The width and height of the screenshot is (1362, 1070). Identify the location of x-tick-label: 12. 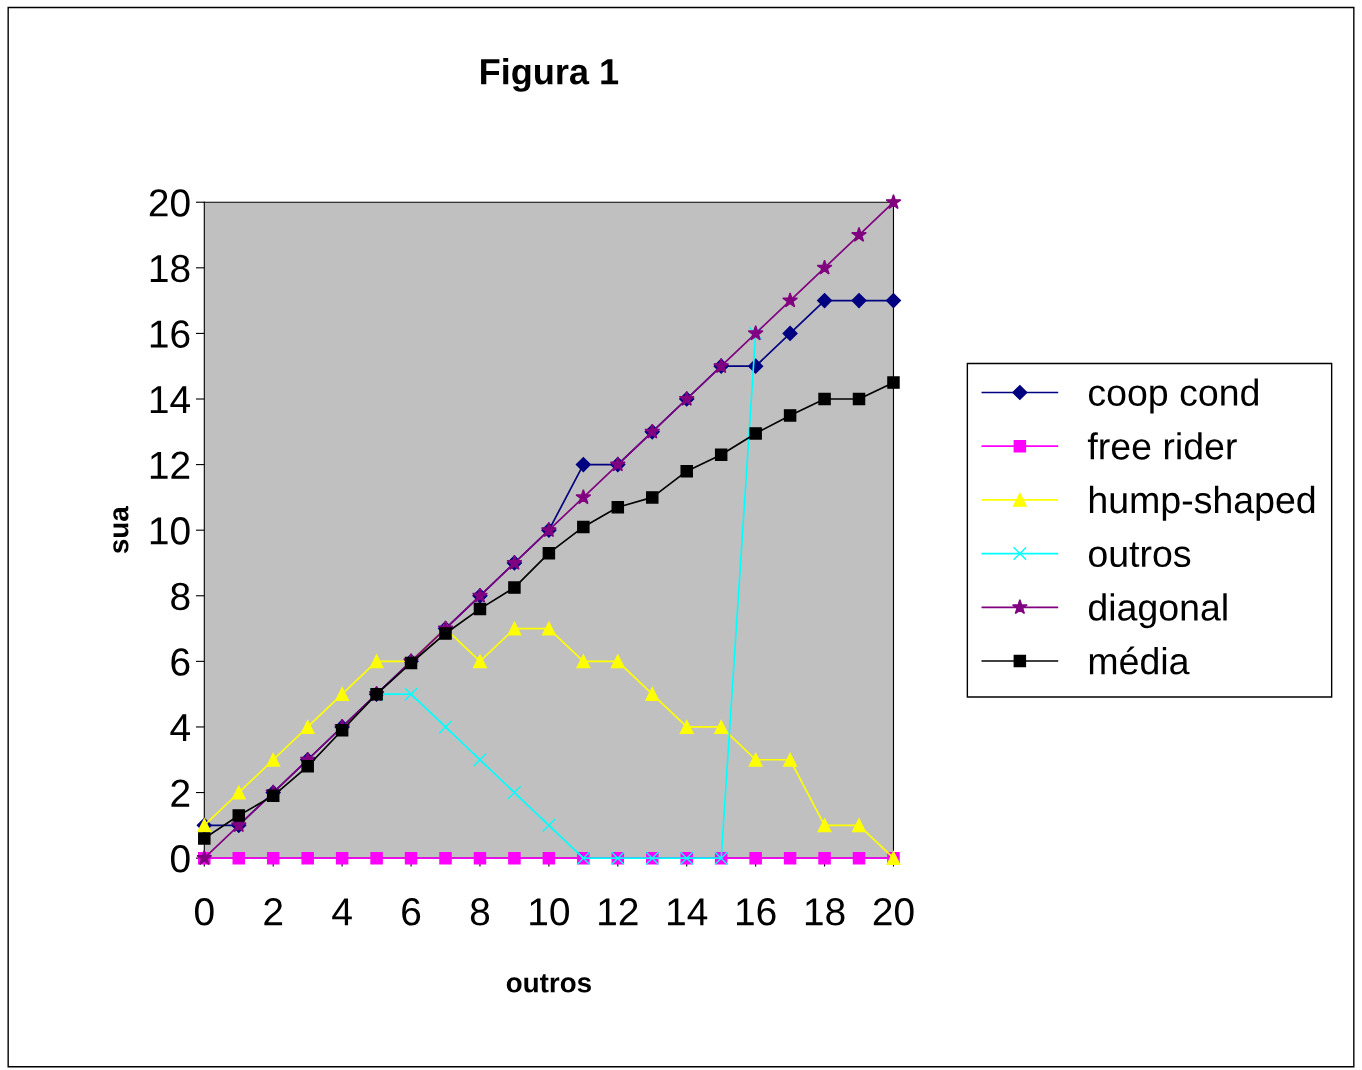
(618, 912).